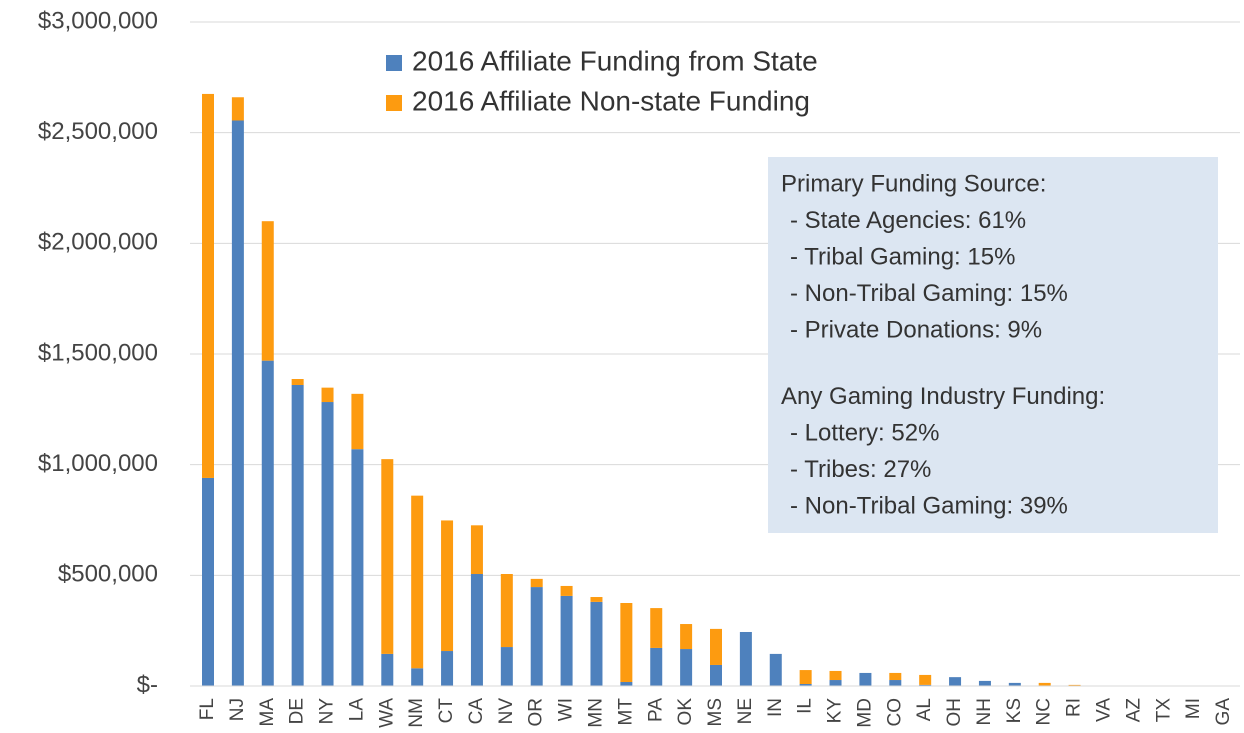 The image size is (1244, 733). Describe the element at coordinates (775, 707) in the screenshot. I see `x-tick-label: IN` at that location.